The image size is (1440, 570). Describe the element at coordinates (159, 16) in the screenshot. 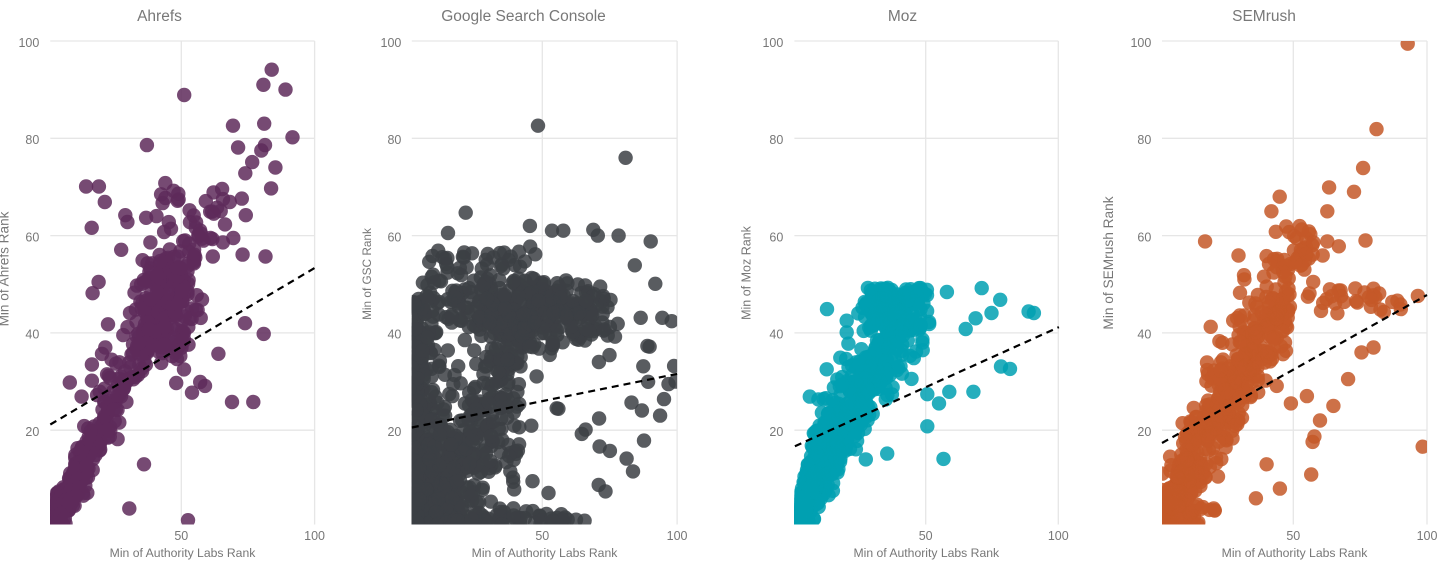

I see `svg-text: Ahrefs` at that location.